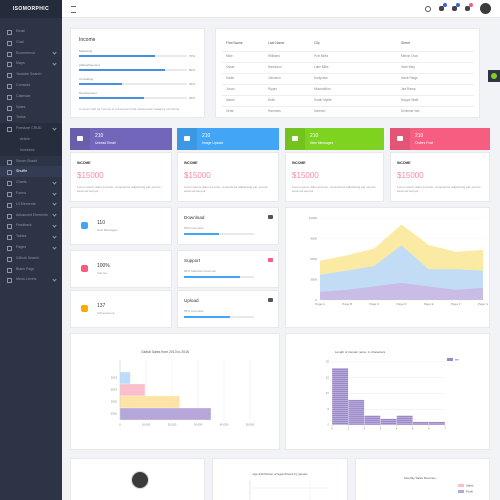  I want to click on table-cell: Schinner Isle, so click(410, 111).